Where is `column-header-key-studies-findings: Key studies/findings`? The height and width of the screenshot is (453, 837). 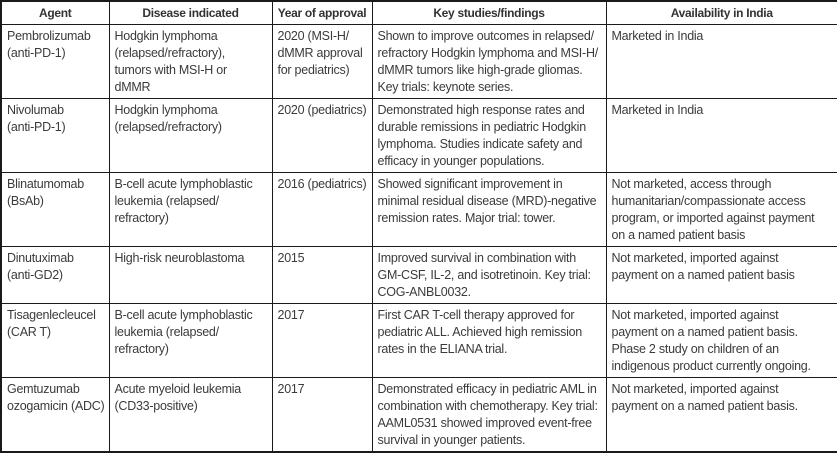
column-header-key-studies-findings: Key studies/findings is located at coordinates (489, 12).